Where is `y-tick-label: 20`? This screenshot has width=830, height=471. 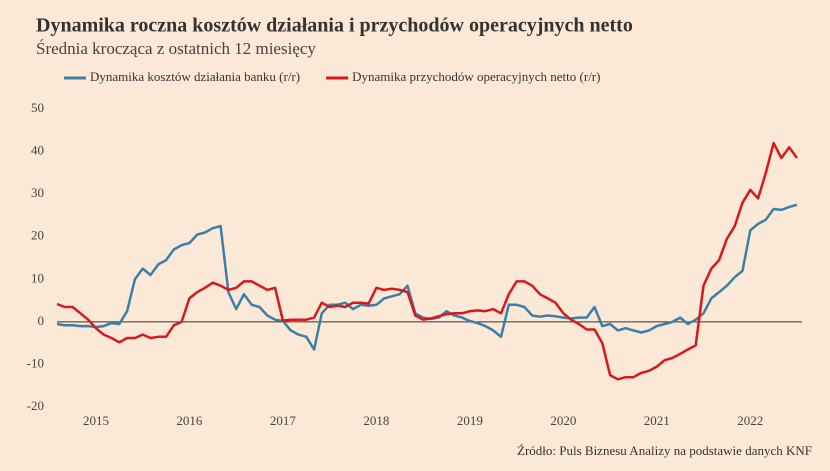
y-tick-label: 20 is located at coordinates (37, 235).